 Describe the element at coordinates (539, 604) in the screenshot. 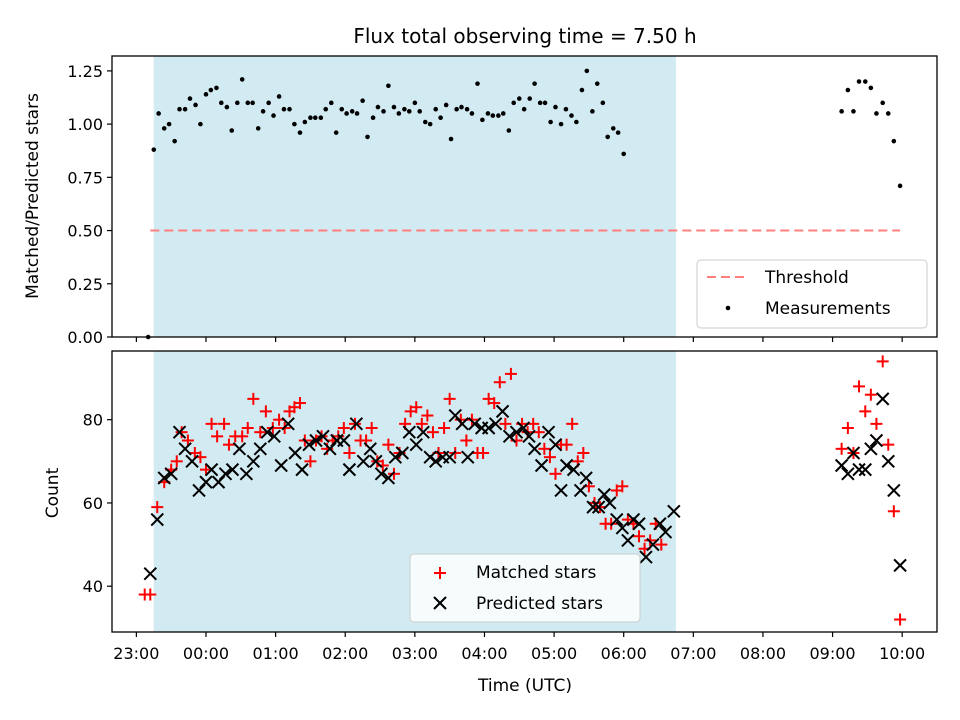

I see `legend-predicted-label: Predicted stars` at that location.